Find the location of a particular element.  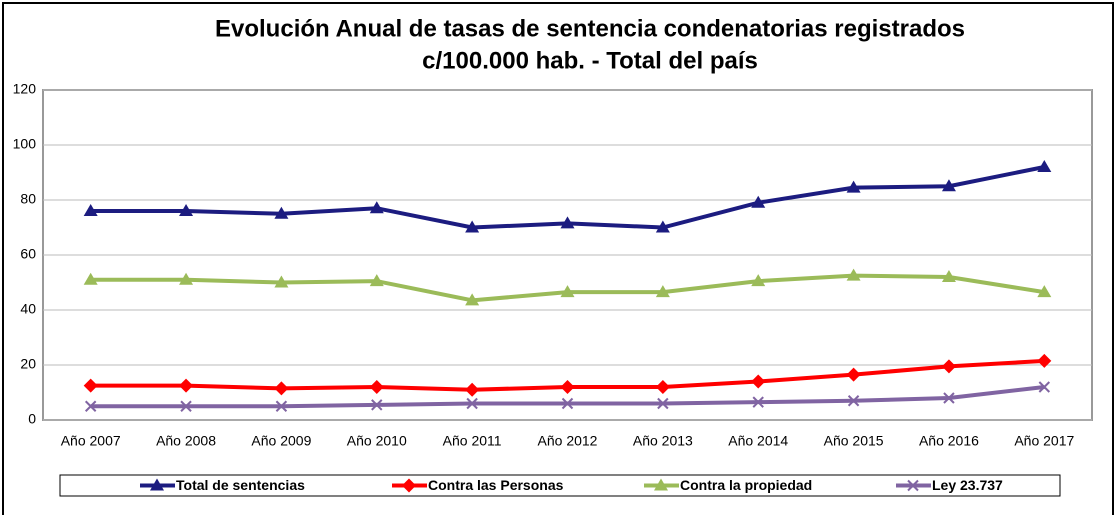

legend-label: Total de sentencias is located at coordinates (240, 485).